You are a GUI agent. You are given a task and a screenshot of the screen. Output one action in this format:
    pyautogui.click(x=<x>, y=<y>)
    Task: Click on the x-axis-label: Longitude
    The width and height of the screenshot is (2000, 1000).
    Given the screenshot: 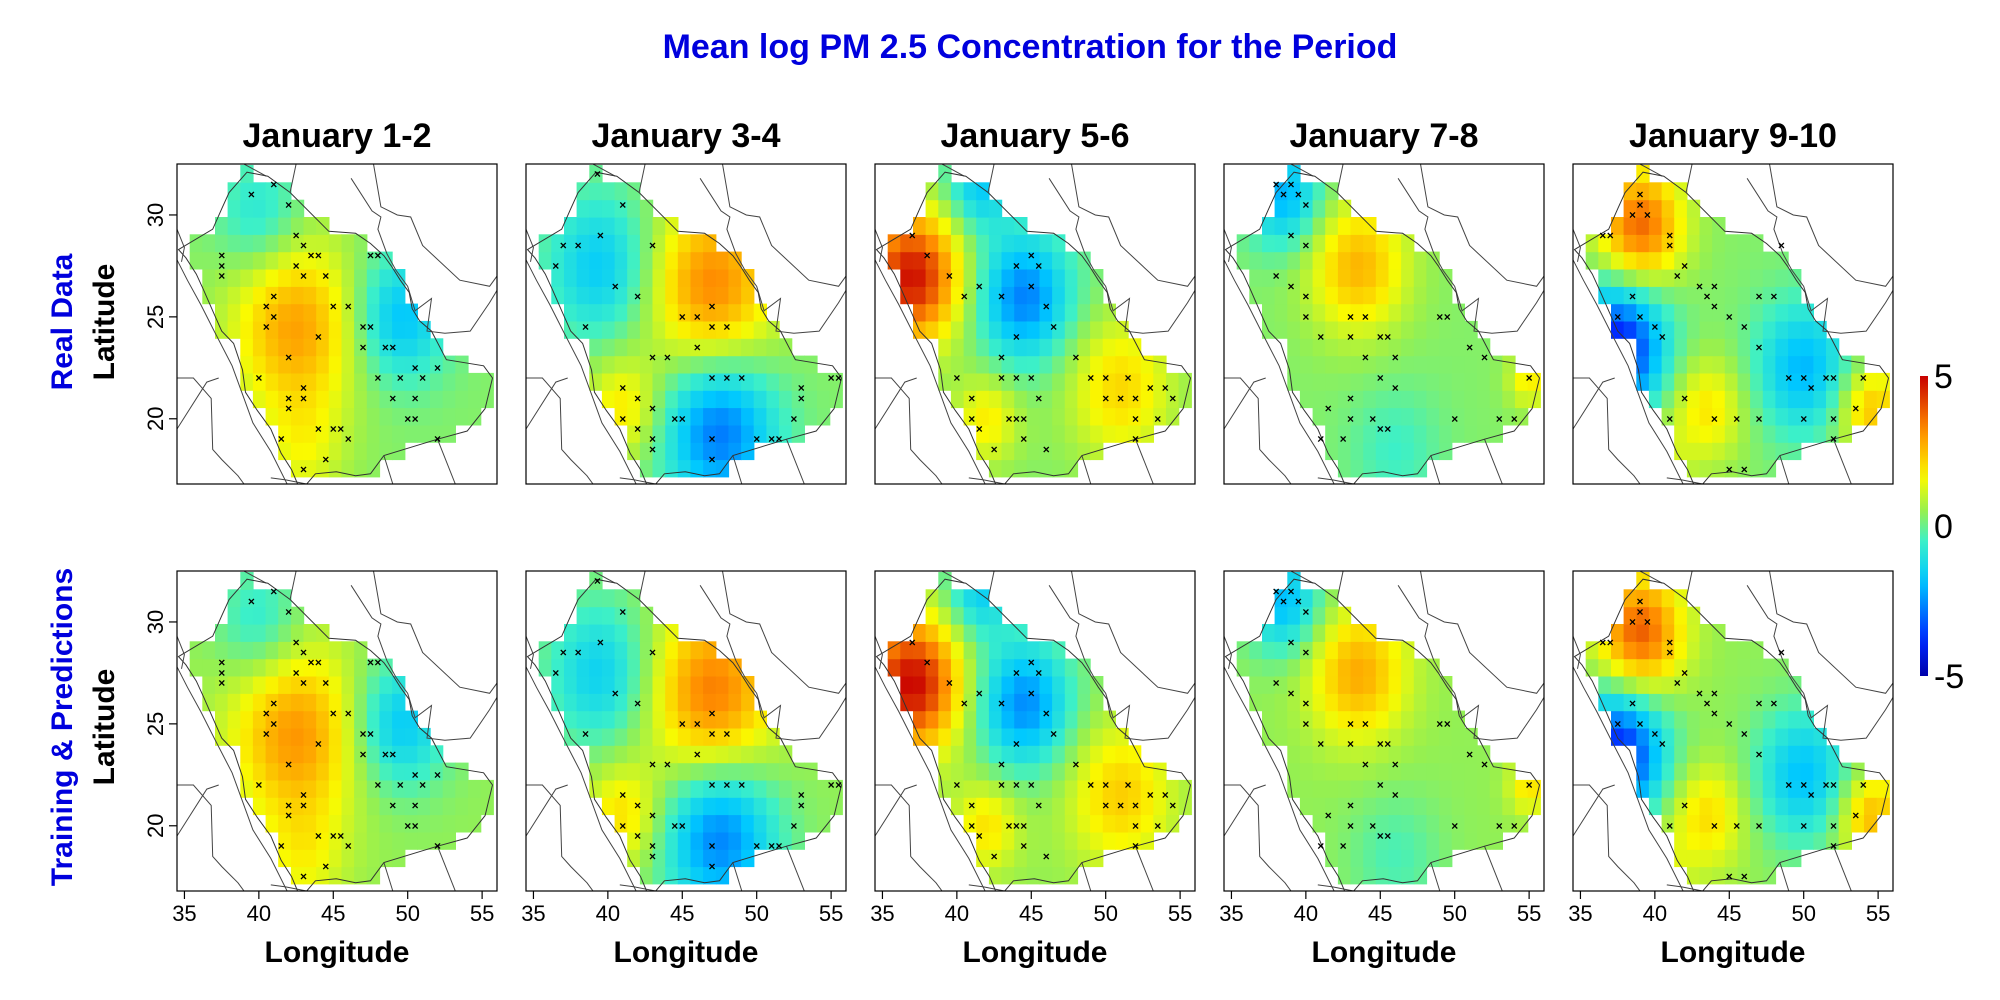 What is the action you would take?
    pyautogui.click(x=1035, y=952)
    